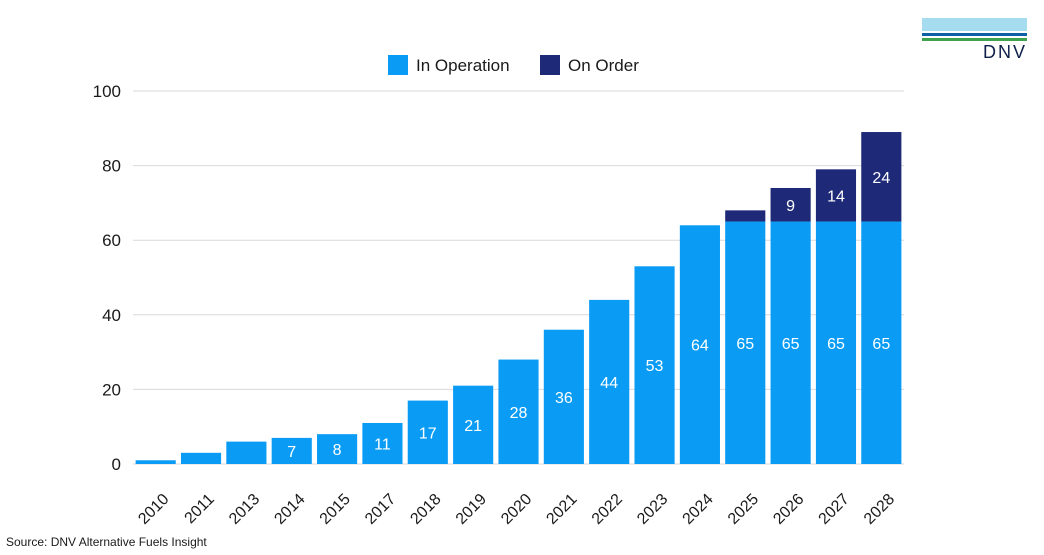 This screenshot has width=1044, height=555. What do you see at coordinates (335, 509) in the screenshot?
I see `x-tick-label-2015: 2015` at bounding box center [335, 509].